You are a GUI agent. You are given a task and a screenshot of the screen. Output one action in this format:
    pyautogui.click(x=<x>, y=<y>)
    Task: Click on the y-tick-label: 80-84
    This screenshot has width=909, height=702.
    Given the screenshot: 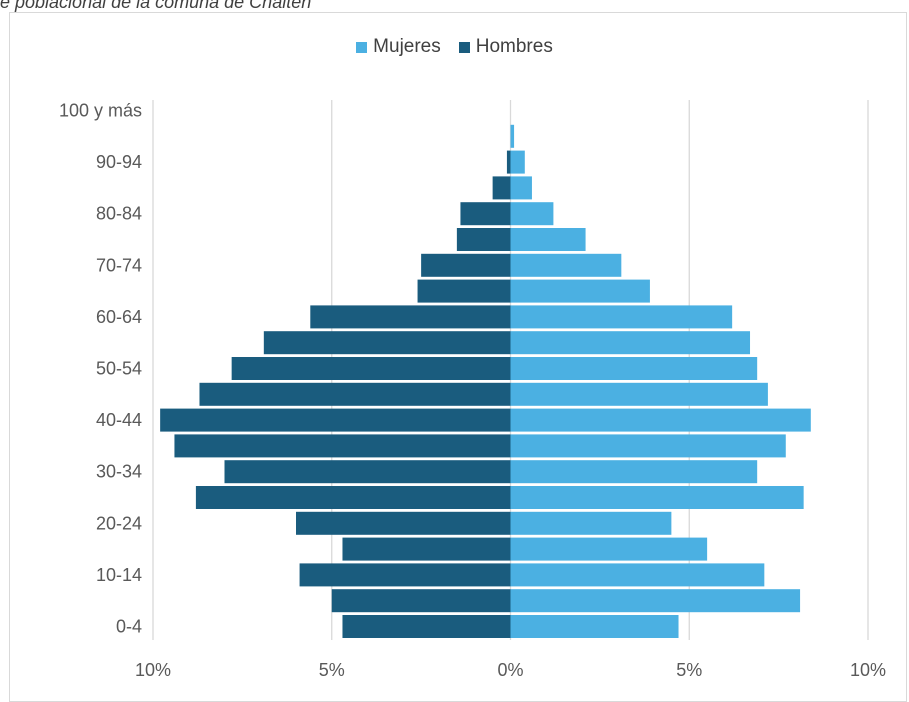 What is the action you would take?
    pyautogui.click(x=119, y=214)
    